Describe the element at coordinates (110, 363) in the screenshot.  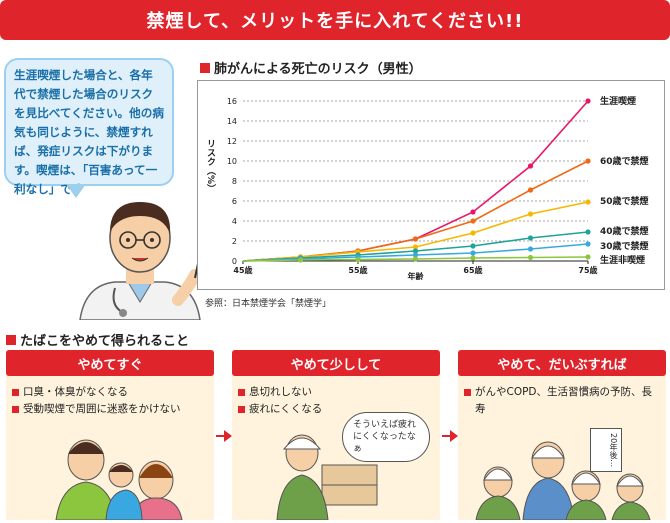
I see `card-title: やめてすぐ` at that location.